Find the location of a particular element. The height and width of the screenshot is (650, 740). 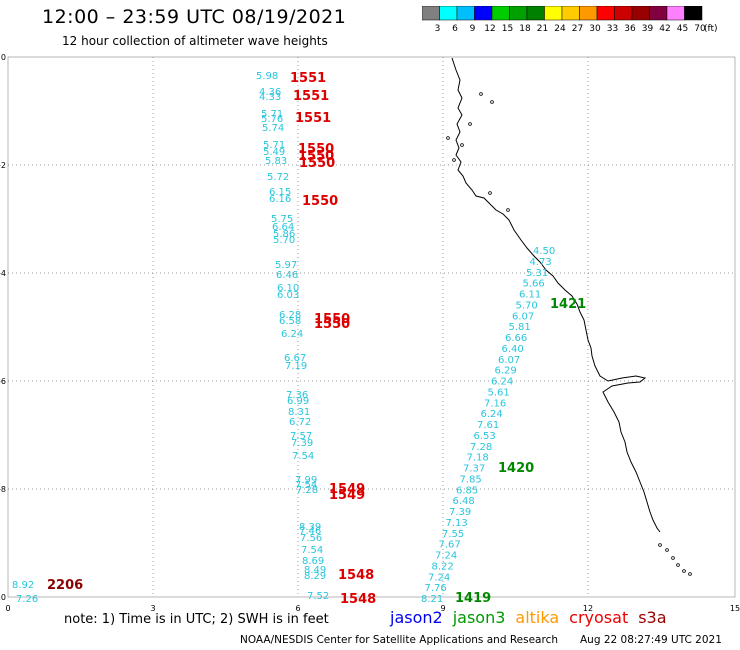

swh-label: 6.72 is located at coordinates (300, 422).